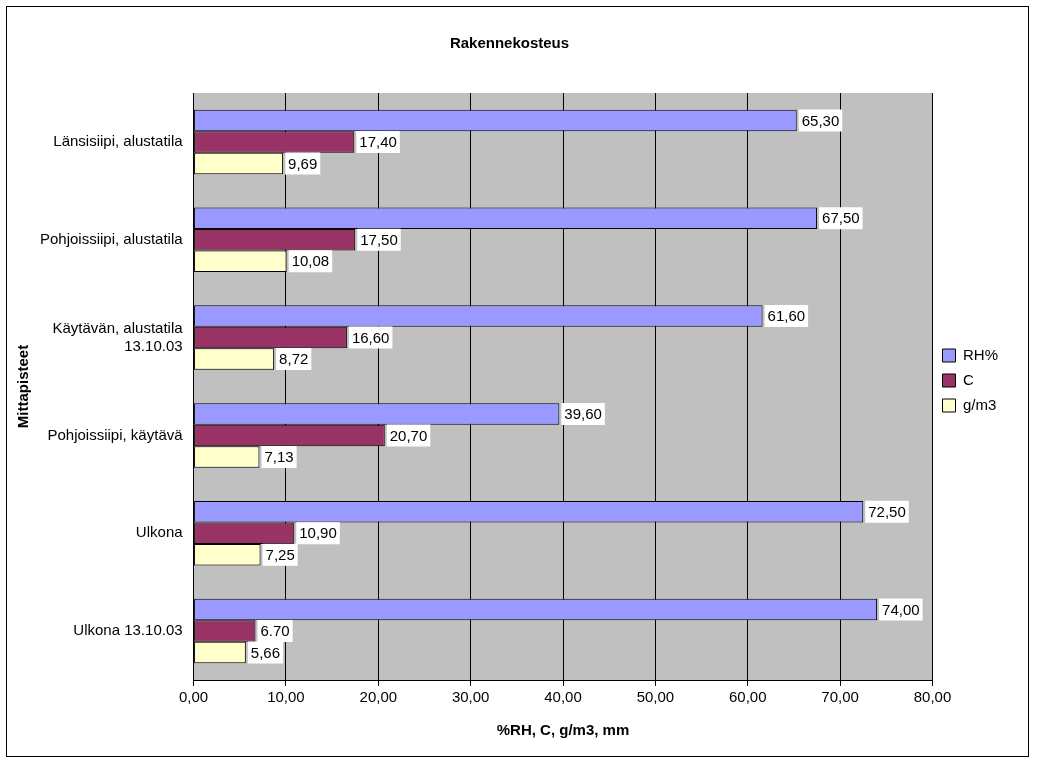 Image resolution: width=1037 pixels, height=765 pixels. What do you see at coordinates (159, 532) in the screenshot?
I see `y-tick-label: Ulkona` at bounding box center [159, 532].